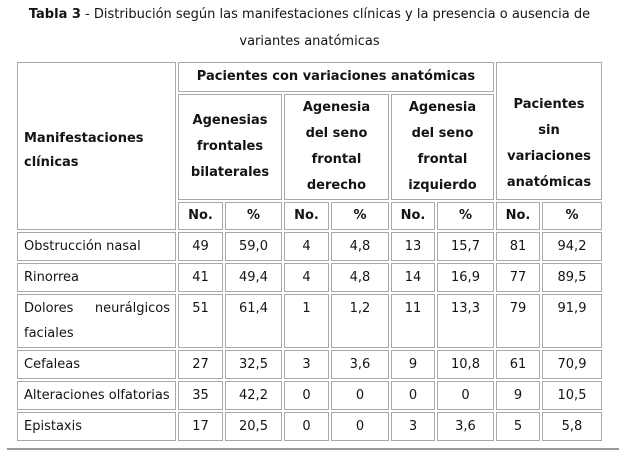 This screenshot has height=471, width=619. Describe the element at coordinates (336, 147) in the screenshot. I see `header-agenesia-seno-frontal-derecho: Agenesia del seno frontal derecho` at that location.